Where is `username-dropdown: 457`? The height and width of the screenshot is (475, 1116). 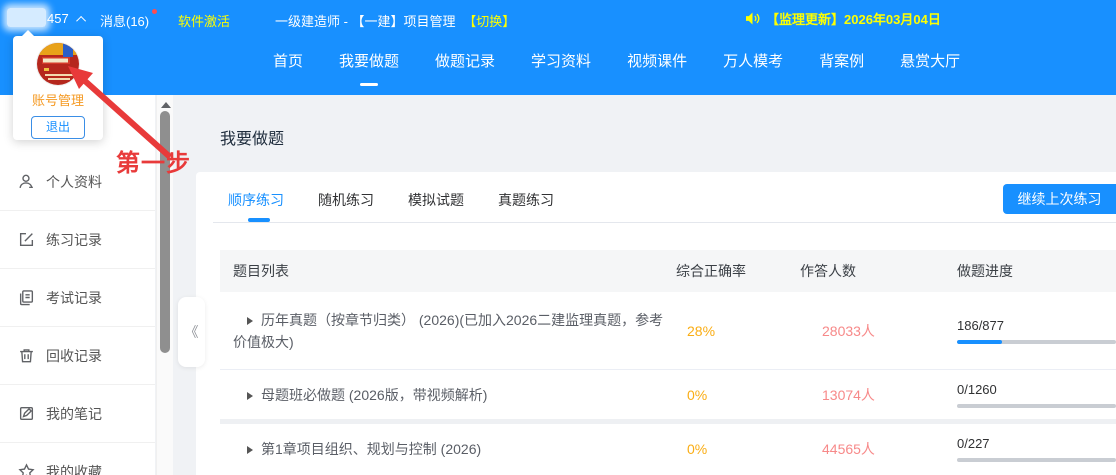 username-dropdown: 457 is located at coordinates (66, 18).